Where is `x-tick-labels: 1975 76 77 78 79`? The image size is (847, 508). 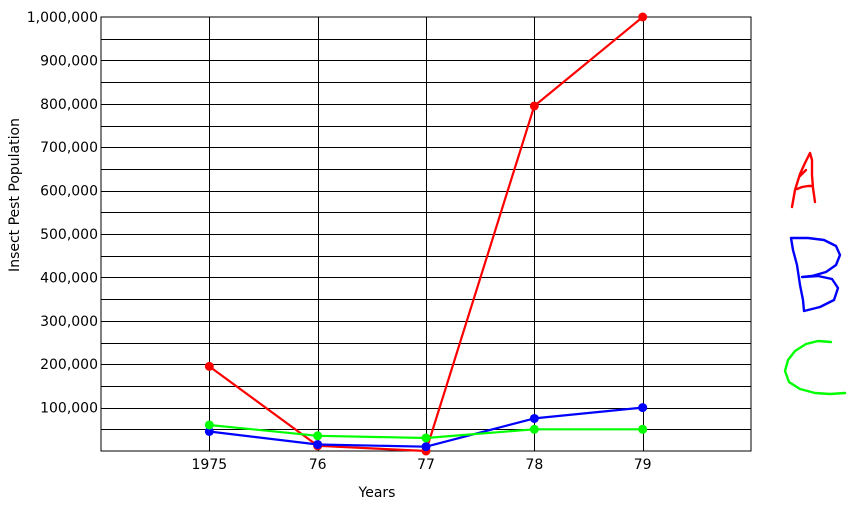
x-tick-labels: 1975 76 77 78 79 is located at coordinates (422, 465).